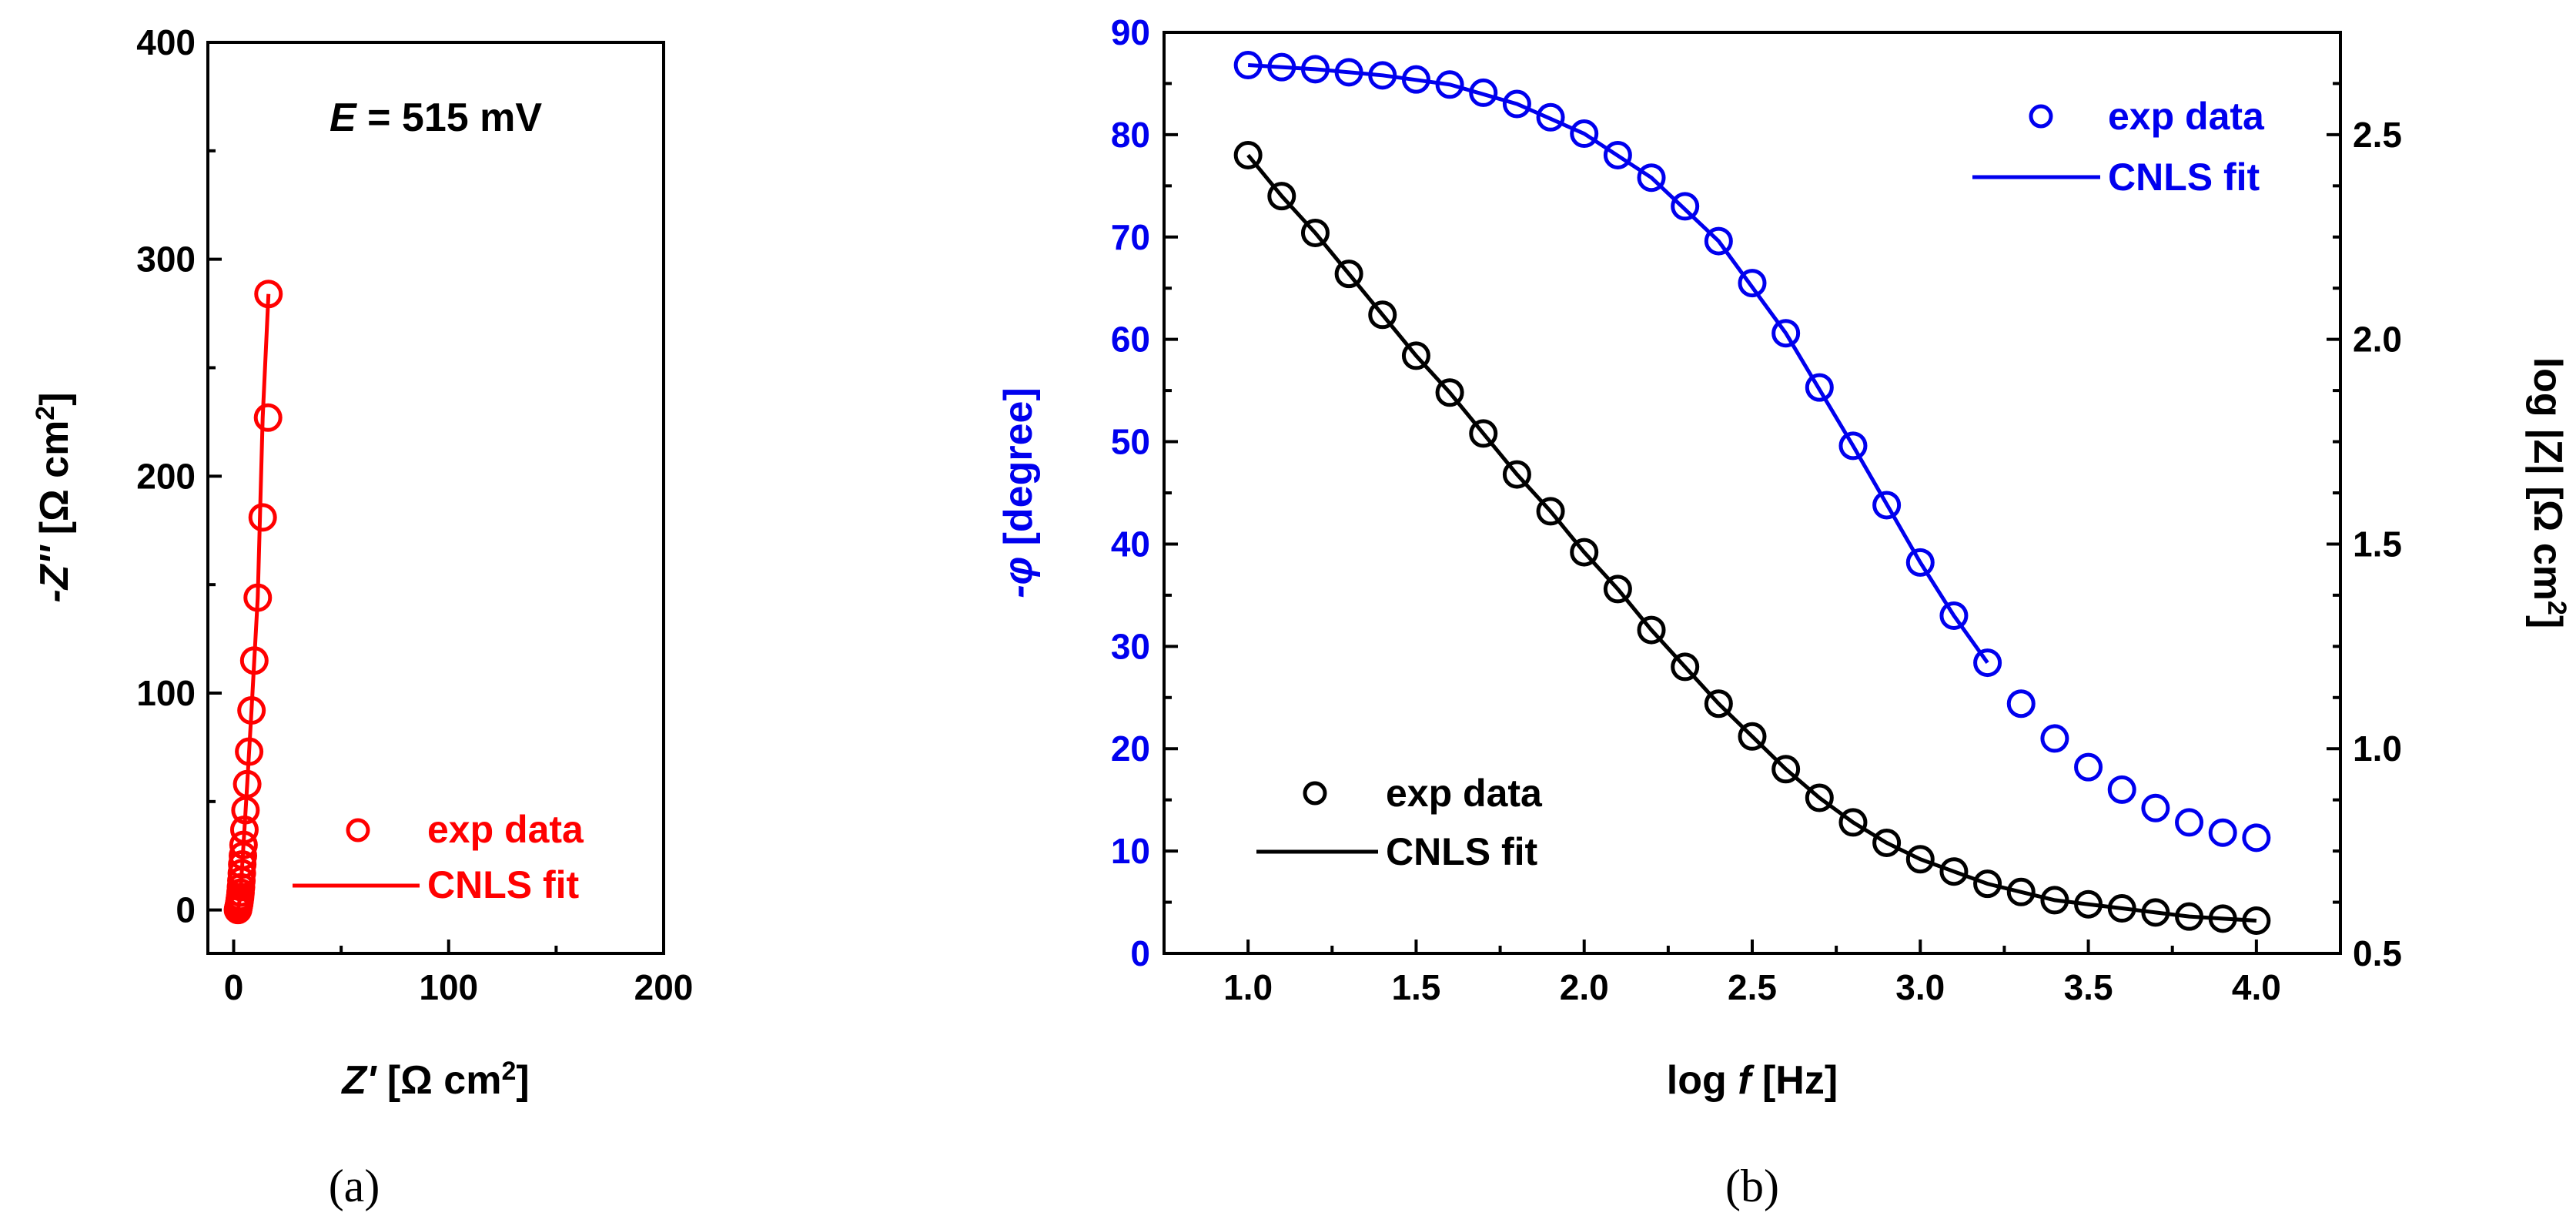 The width and height of the screenshot is (2576, 1226). I want to click on panel-b-x-tick-label: 4.0, so click(2257, 987).